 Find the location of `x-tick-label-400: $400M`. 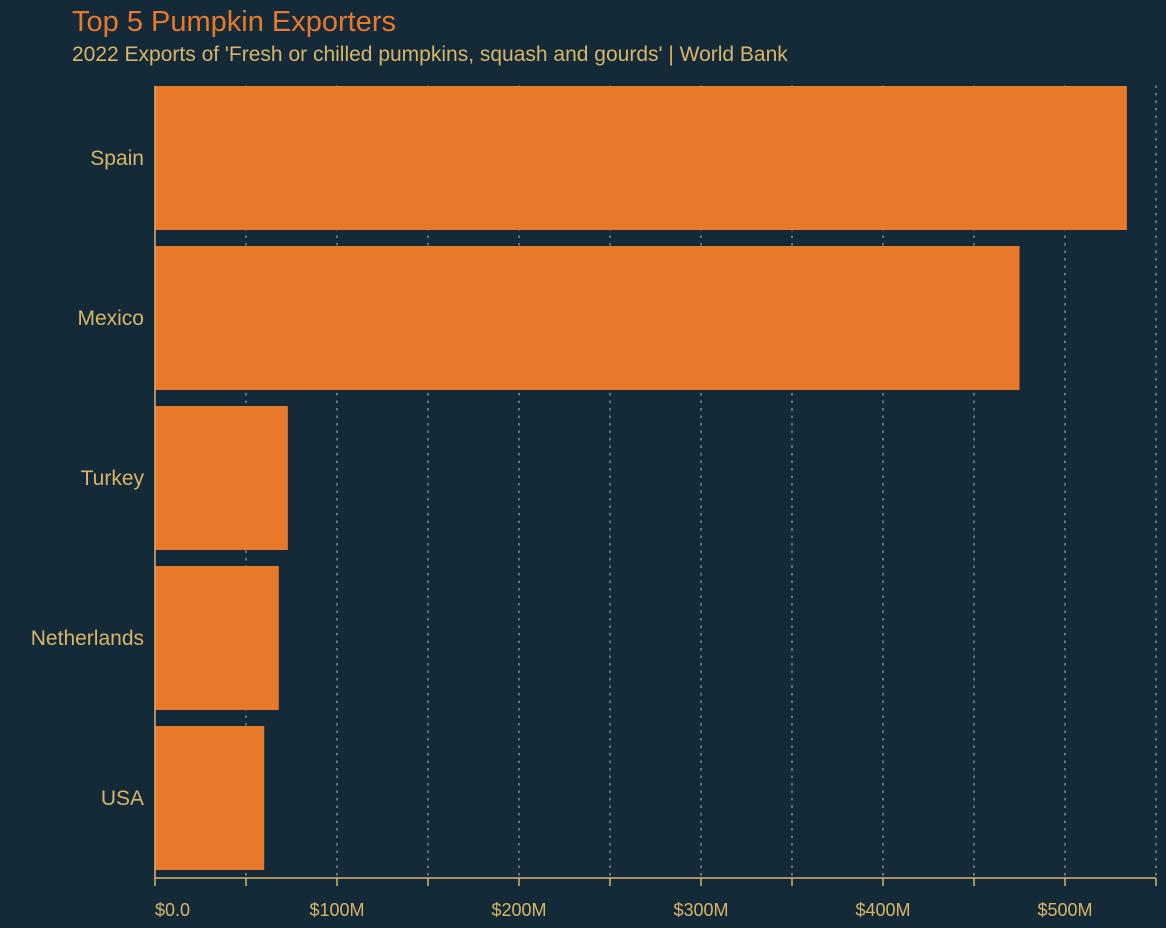

x-tick-label-400: $400M is located at coordinates (882, 910).